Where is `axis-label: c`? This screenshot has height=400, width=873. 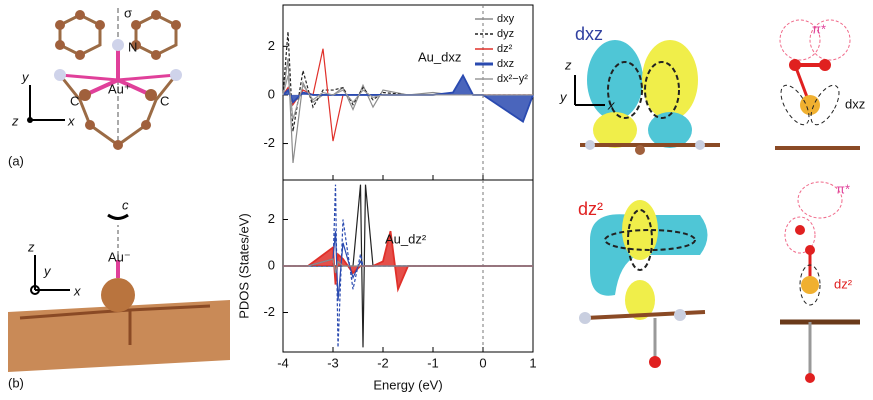
axis-label: c is located at coordinates (125, 204).